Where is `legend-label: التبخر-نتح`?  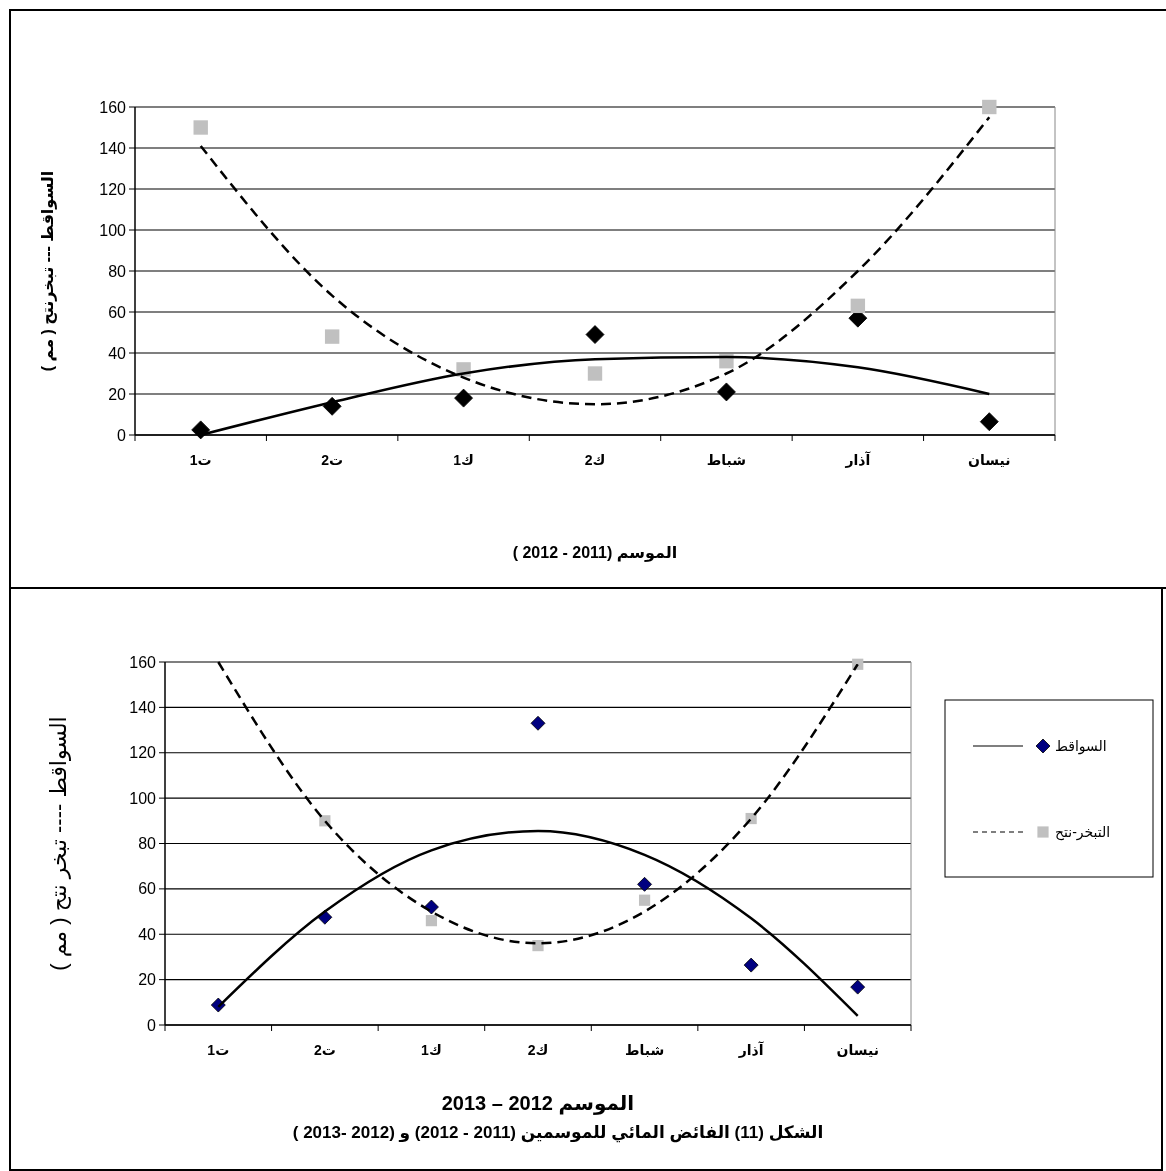
legend-label: التبخر-نتح is located at coordinates (1083, 832).